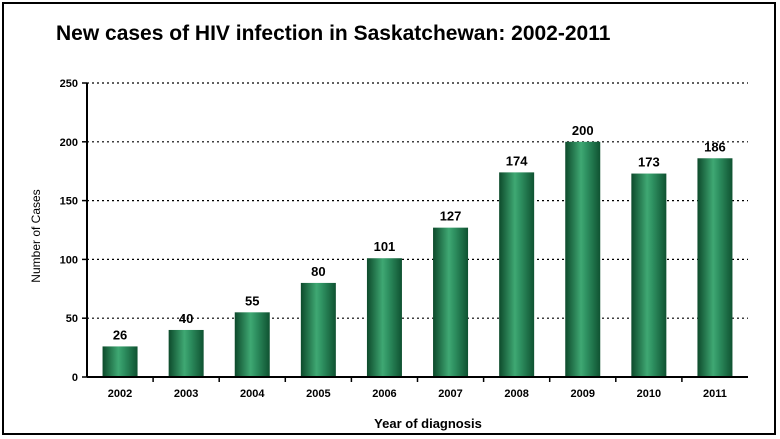 This screenshot has width=780, height=439. I want to click on x-tick-label: 2006, so click(384, 394).